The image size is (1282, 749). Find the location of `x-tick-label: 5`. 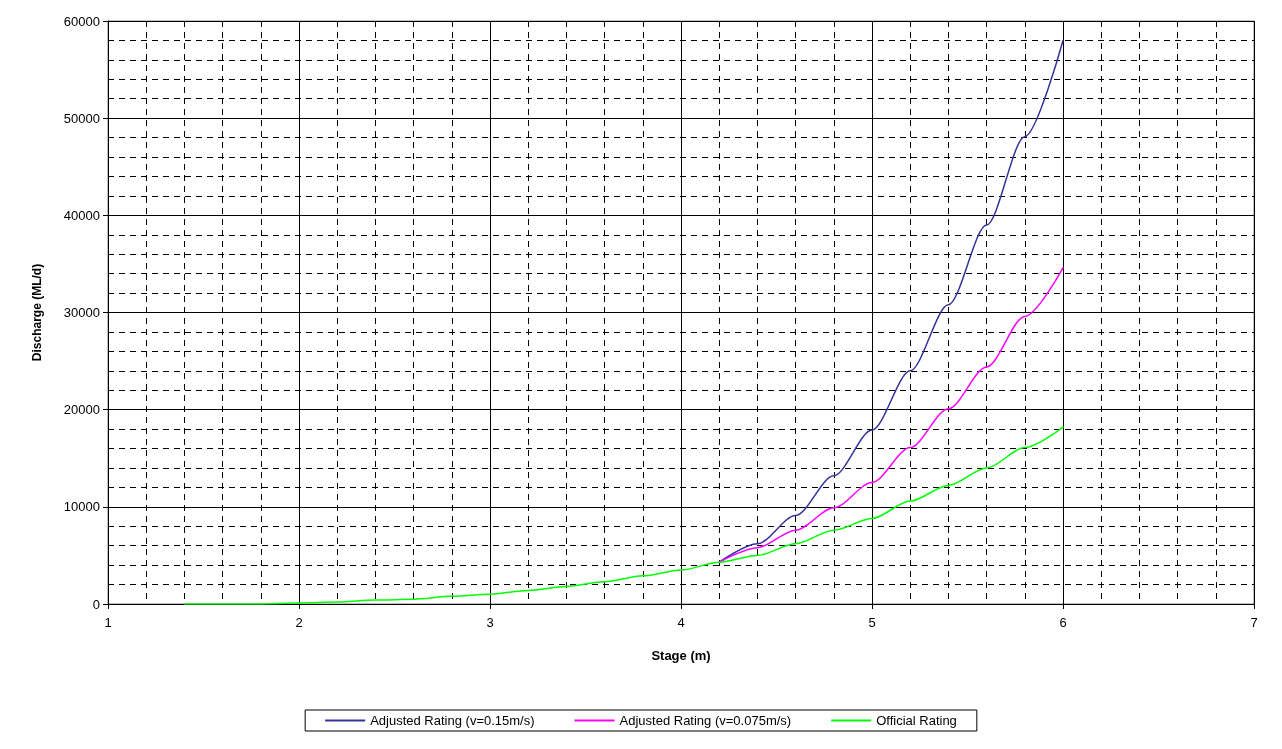

x-tick-label: 5 is located at coordinates (872, 622).